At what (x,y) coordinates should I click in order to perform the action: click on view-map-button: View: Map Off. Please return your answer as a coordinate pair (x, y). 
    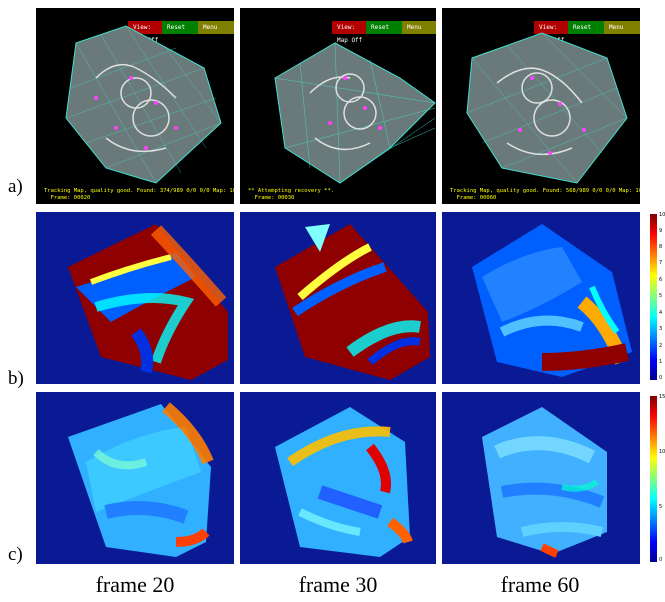
    Looking at the image, I should click on (349, 32).